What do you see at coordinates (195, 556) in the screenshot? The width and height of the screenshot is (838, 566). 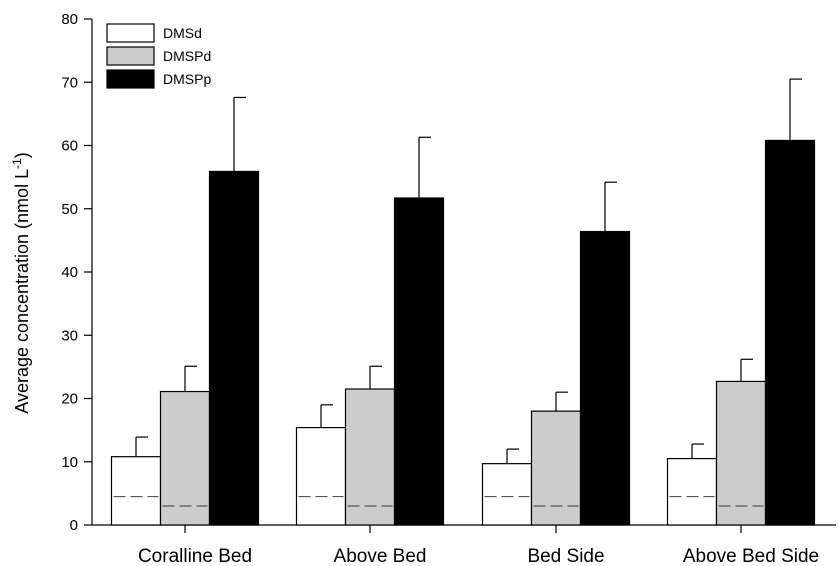 I see `x-tick-label: Coralline Bed` at bounding box center [195, 556].